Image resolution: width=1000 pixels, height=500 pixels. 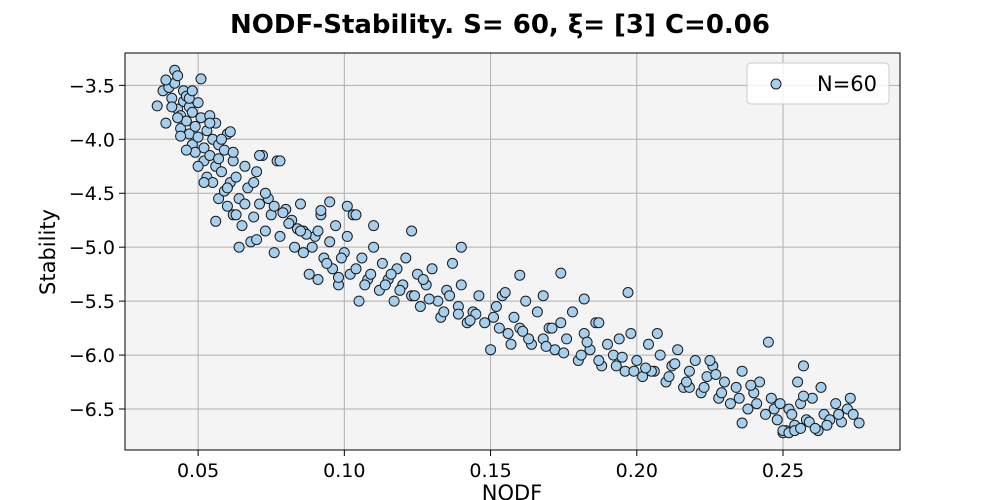 I want to click on y-tick-label: −4.5, so click(x=92, y=194).